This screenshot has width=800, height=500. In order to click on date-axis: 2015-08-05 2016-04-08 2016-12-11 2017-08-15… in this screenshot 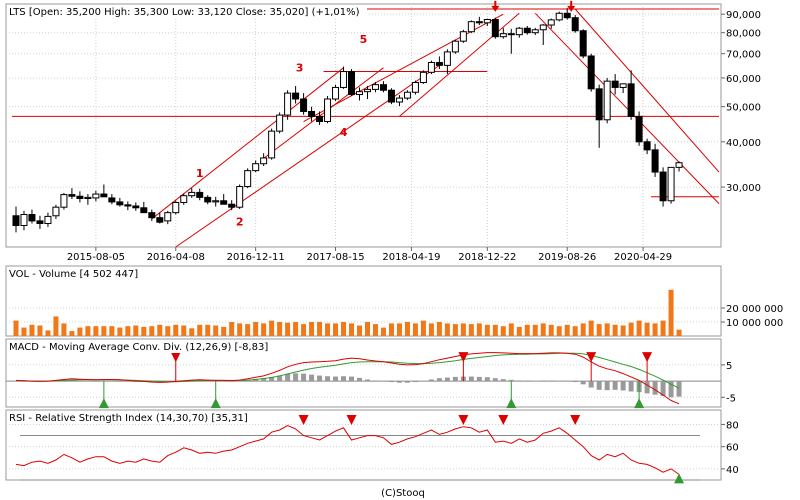, I will do `click(369, 255)`.